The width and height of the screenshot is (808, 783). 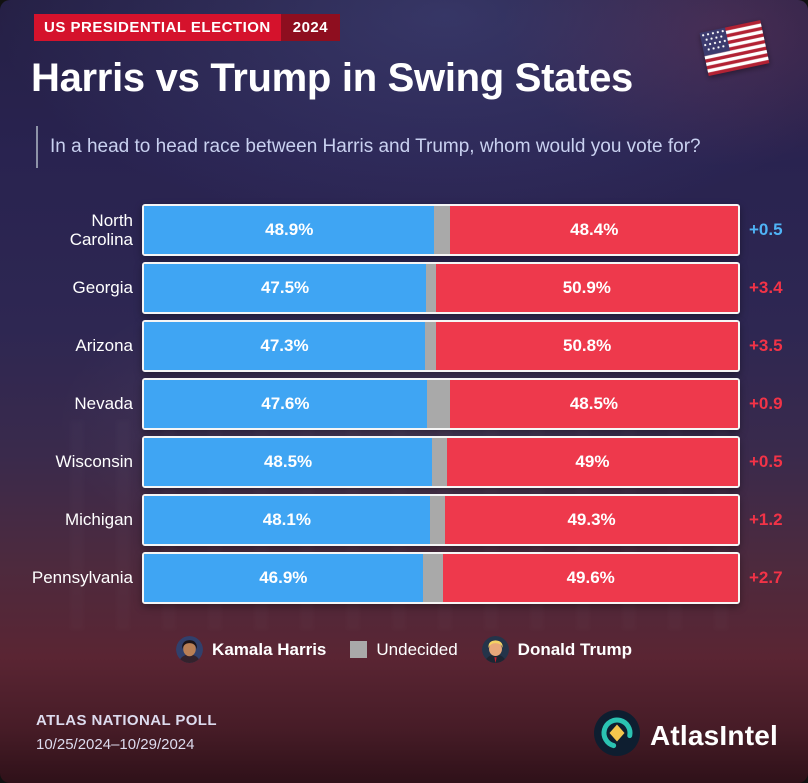 What do you see at coordinates (495, 649) in the screenshot?
I see `trump-avatar` at bounding box center [495, 649].